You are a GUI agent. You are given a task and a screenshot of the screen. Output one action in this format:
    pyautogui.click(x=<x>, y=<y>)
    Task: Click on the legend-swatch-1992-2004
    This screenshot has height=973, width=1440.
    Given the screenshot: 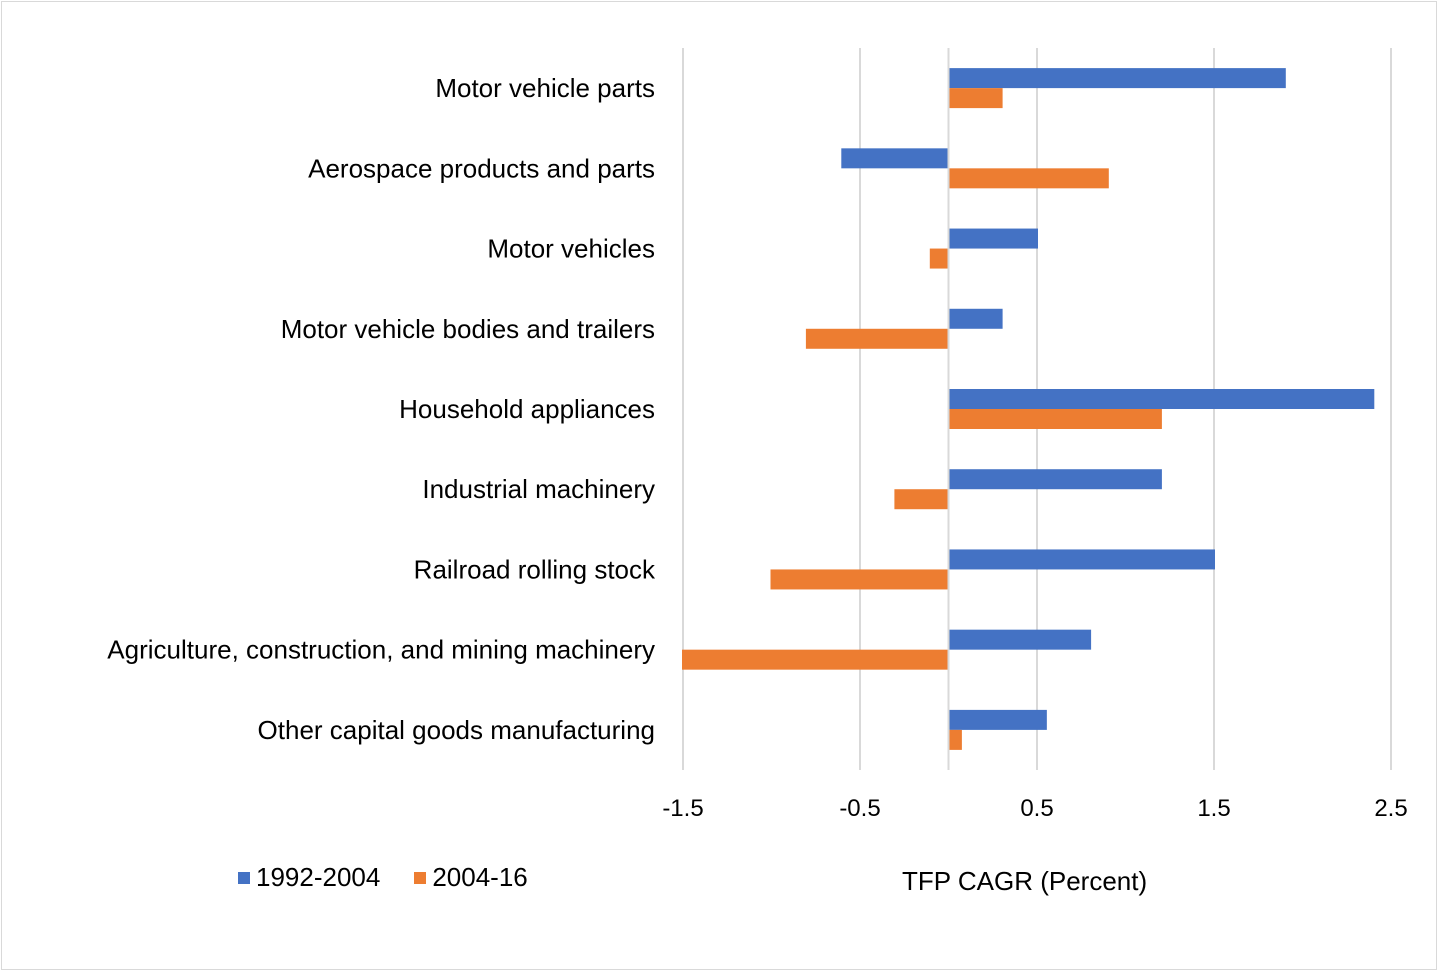 What is the action you would take?
    pyautogui.click(x=244, y=877)
    